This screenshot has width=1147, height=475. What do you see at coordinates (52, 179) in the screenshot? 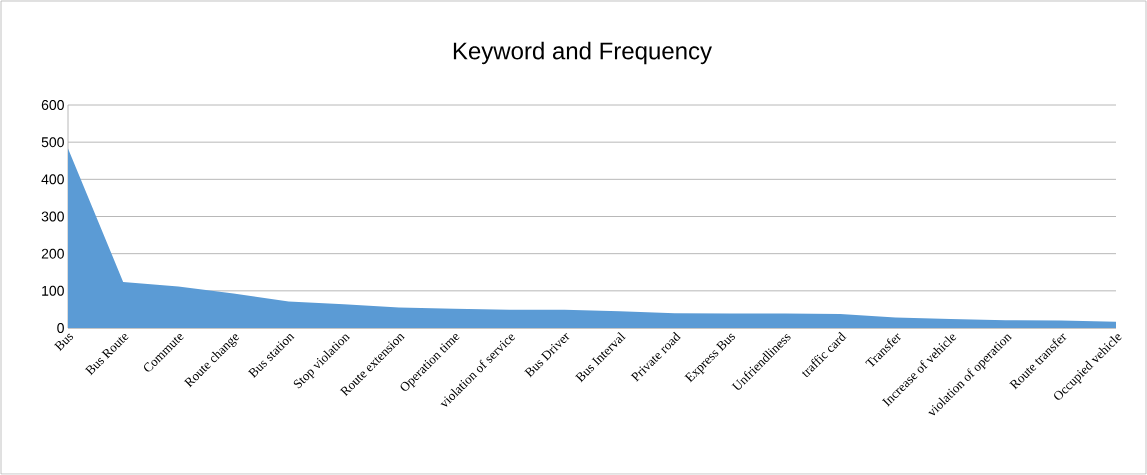
I see `y-tick-label: 400` at bounding box center [52, 179].